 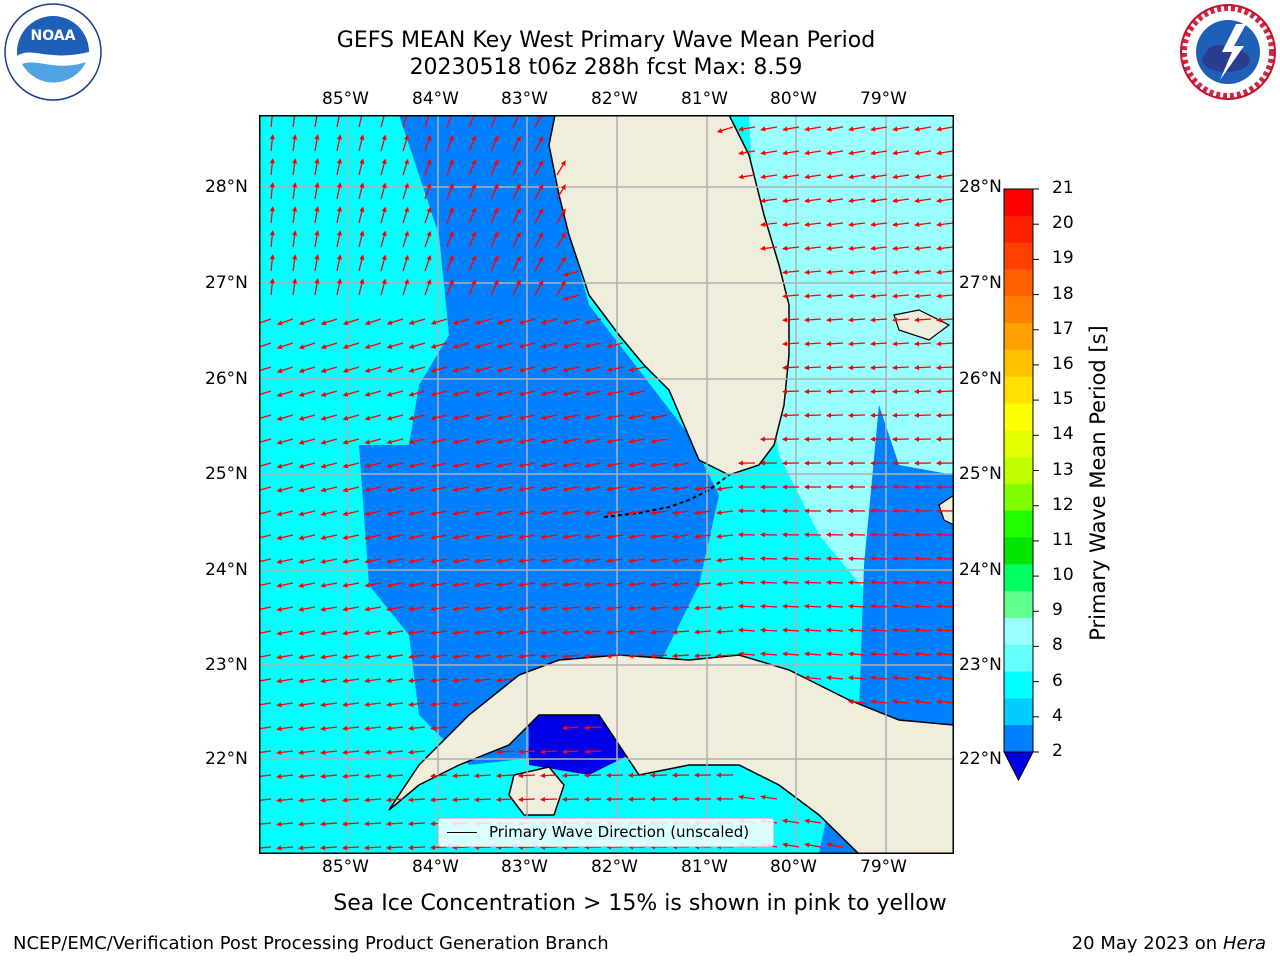 What do you see at coordinates (614, 867) in the screenshot?
I see `lon-label-bottom-82w: 82°W` at bounding box center [614, 867].